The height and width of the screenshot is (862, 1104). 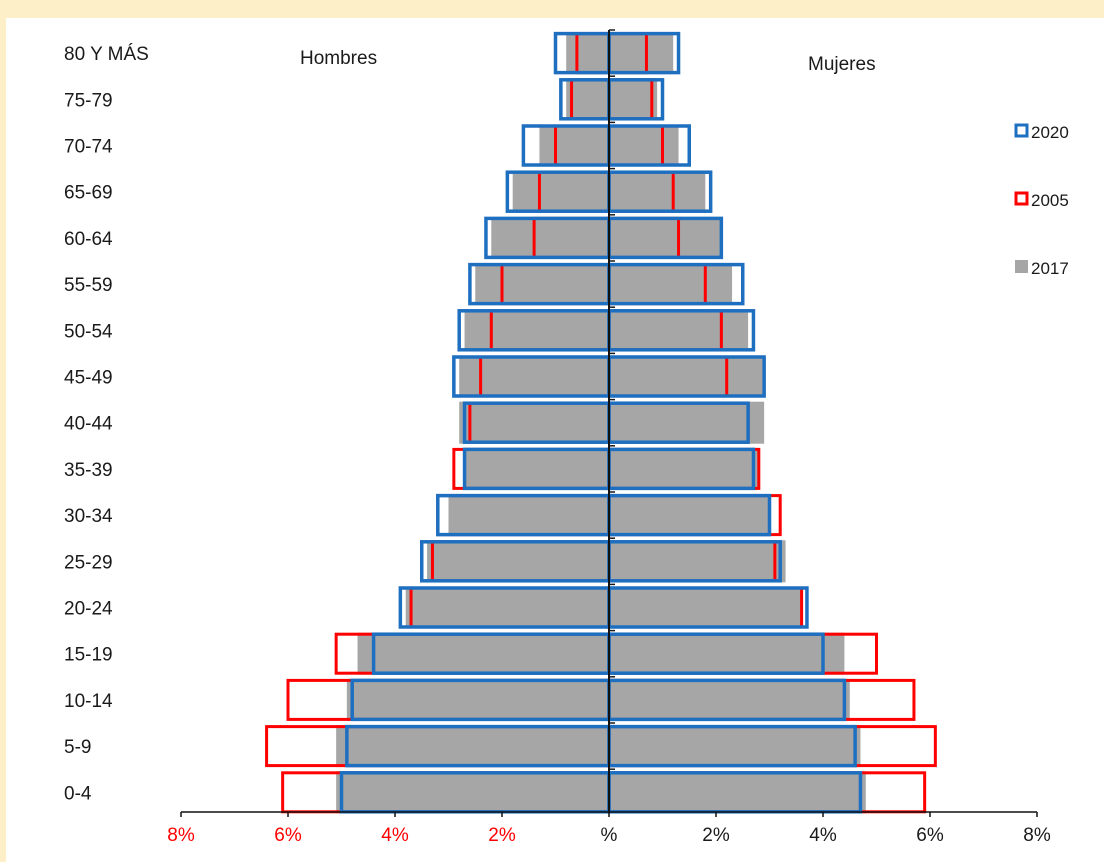 I want to click on category-label-0: 80 Y MÁS, so click(x=106, y=54).